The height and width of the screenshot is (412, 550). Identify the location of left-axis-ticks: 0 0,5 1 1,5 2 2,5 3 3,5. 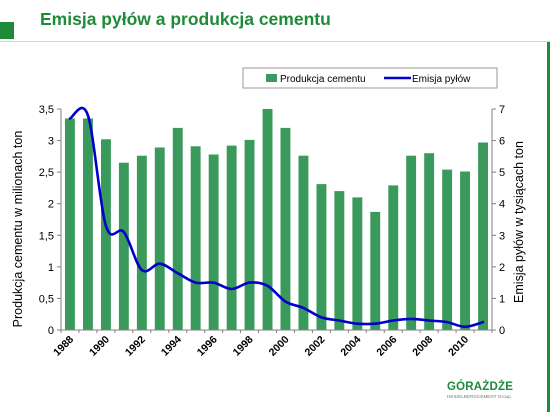
(50, 220).